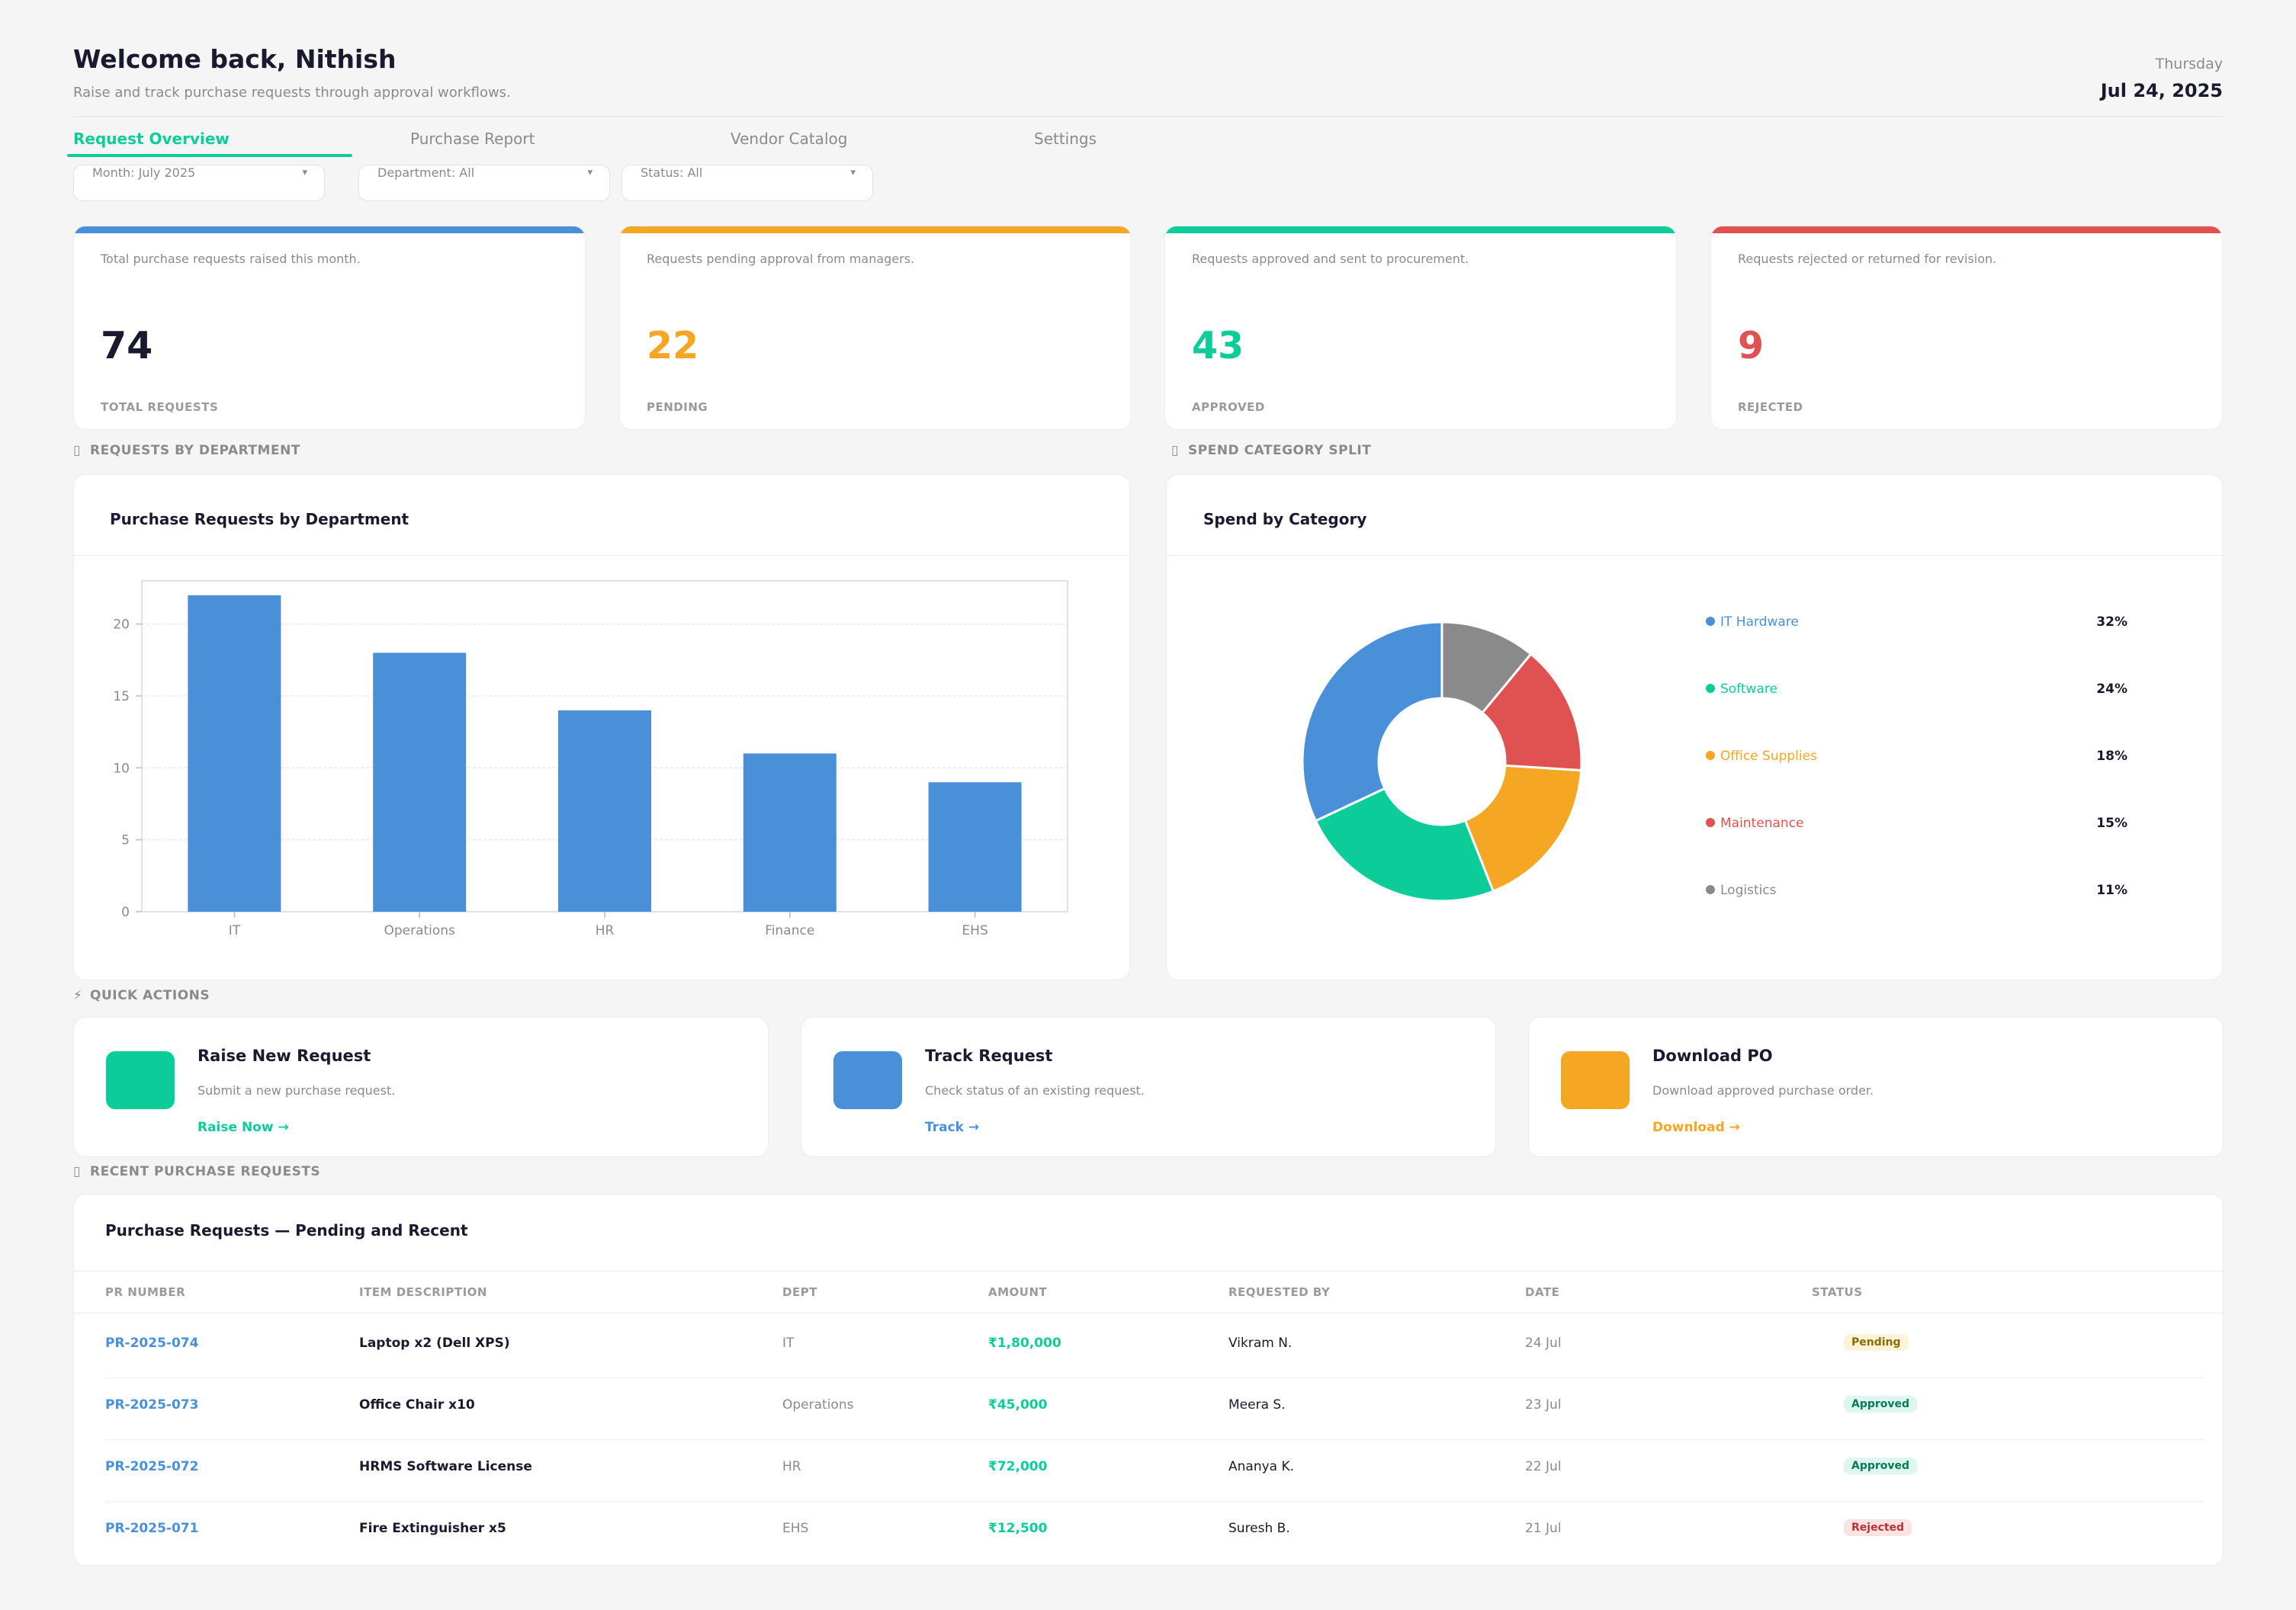  Describe the element at coordinates (1712, 1056) in the screenshot. I see `quick-action-title: Download PO` at that location.